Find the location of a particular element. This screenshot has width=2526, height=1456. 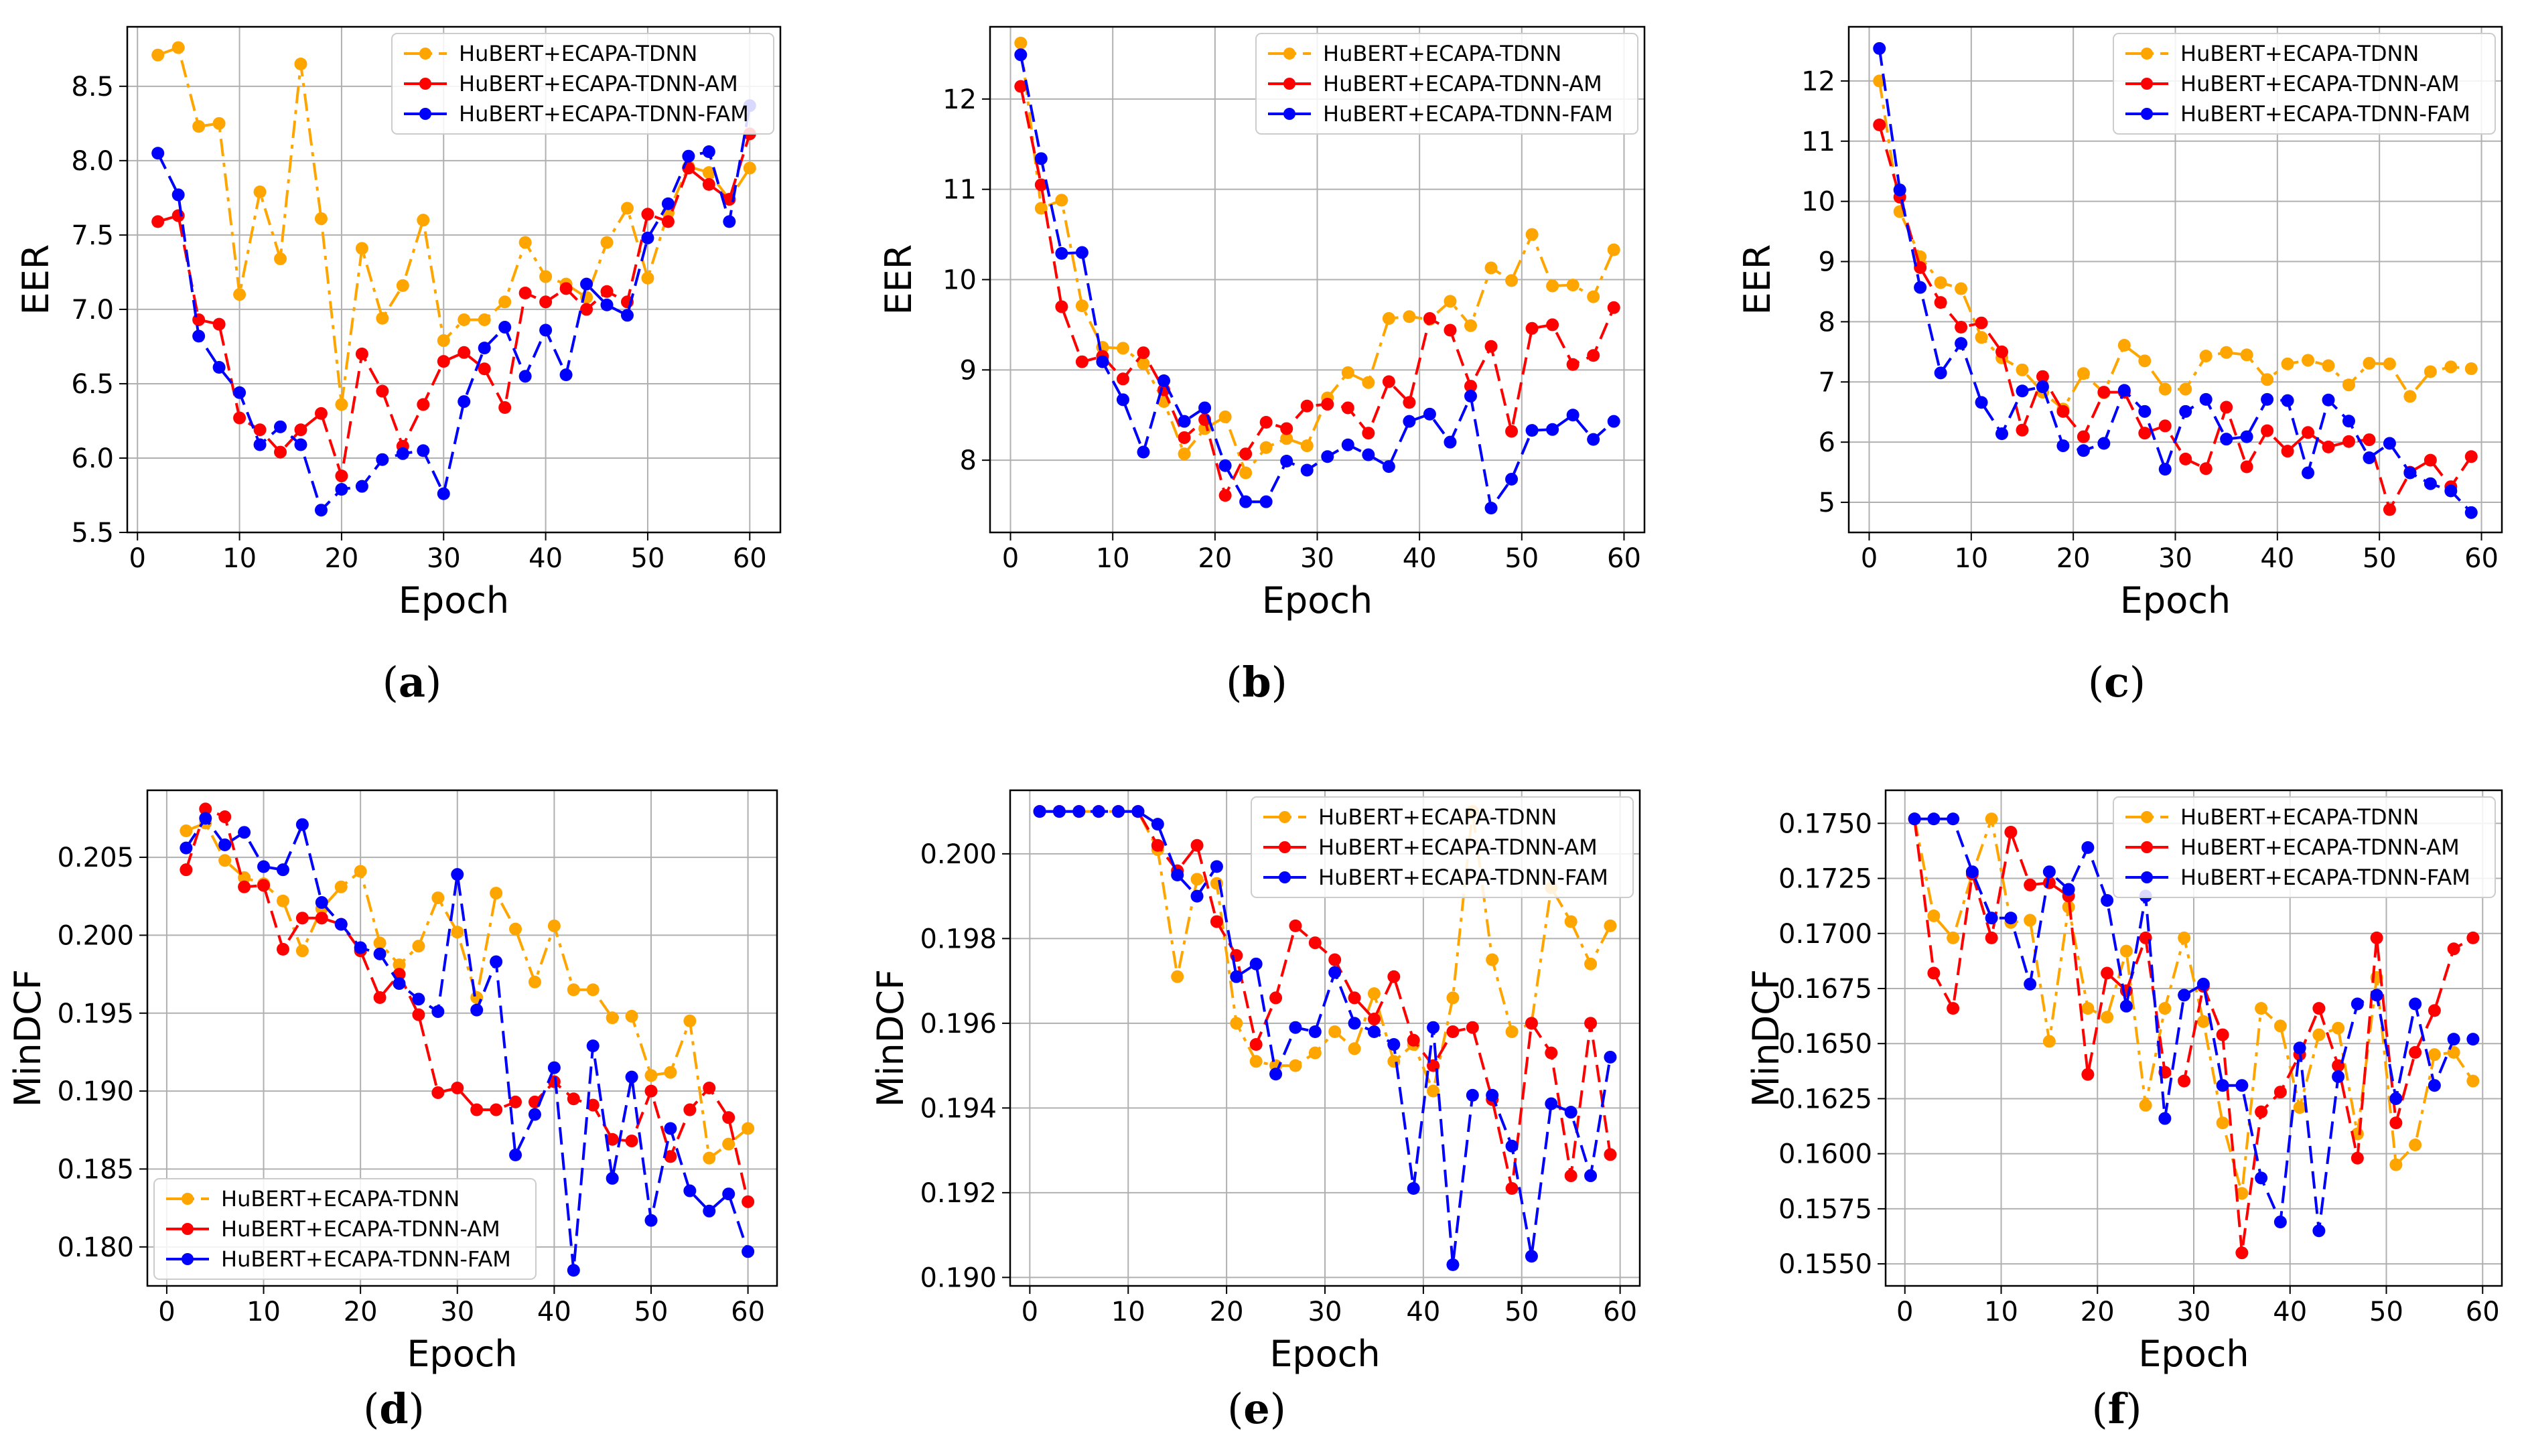

panel-letter: a is located at coordinates (412, 682).